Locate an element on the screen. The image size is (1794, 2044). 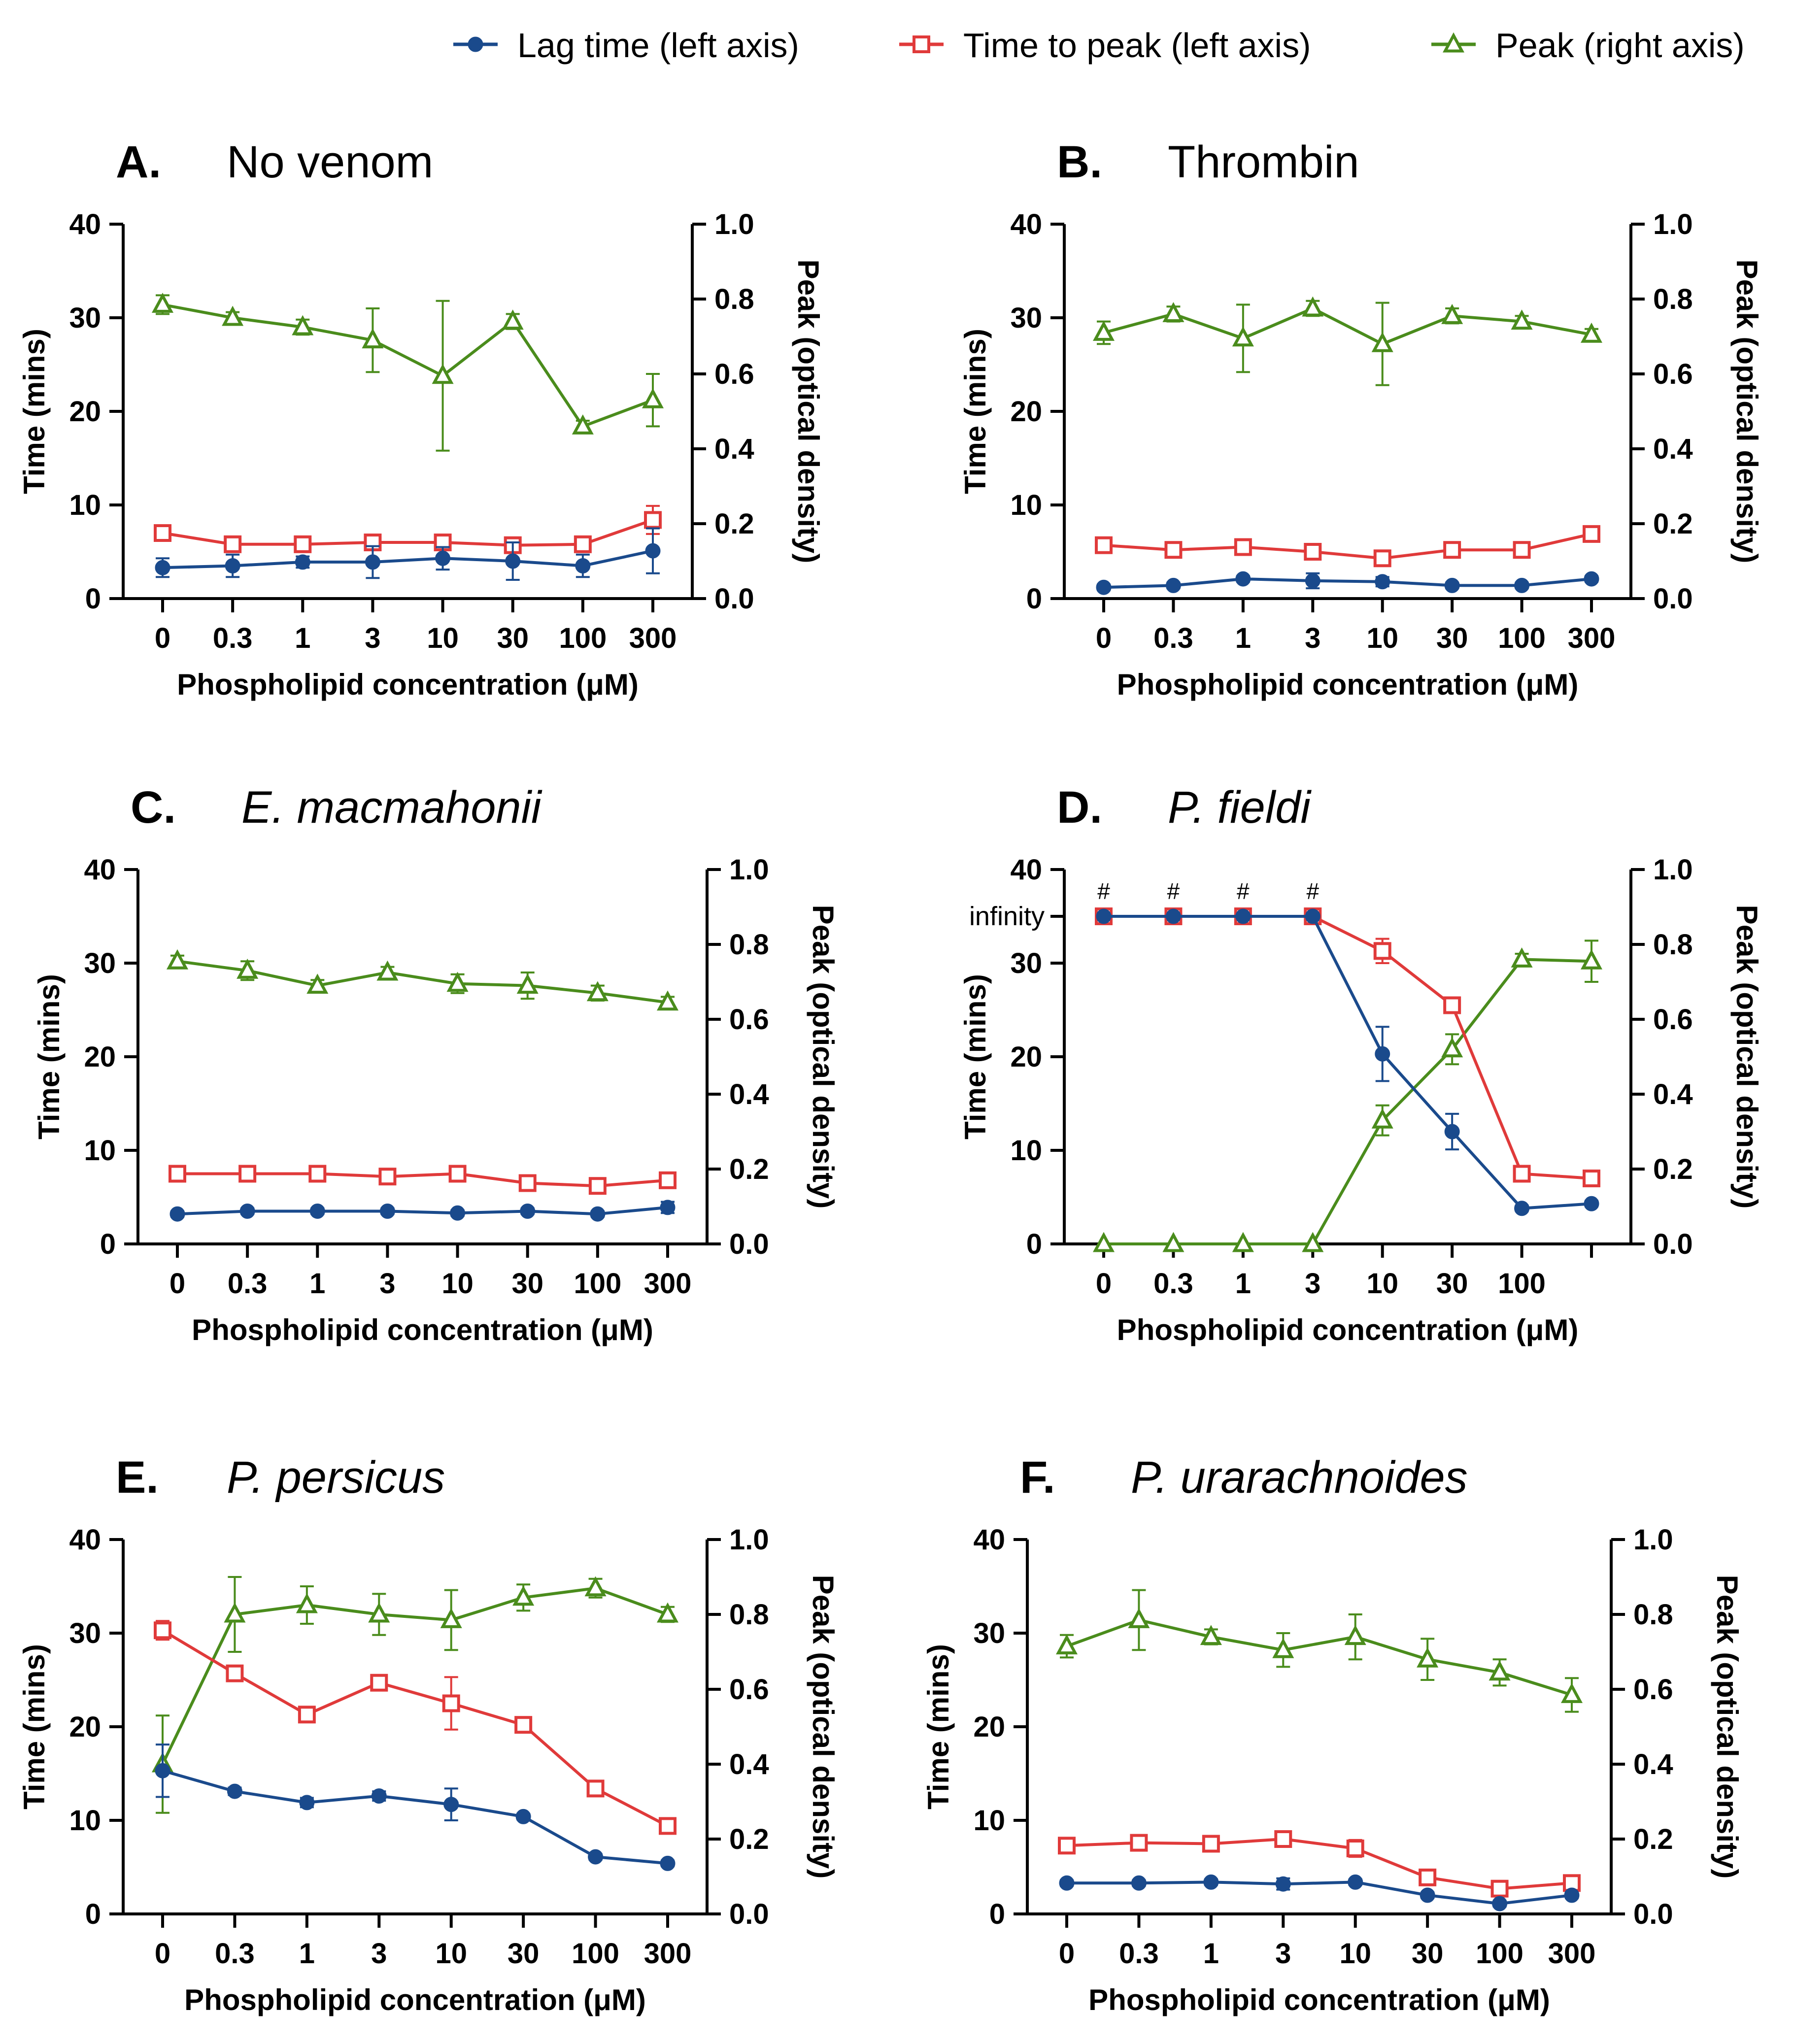
left-tick-label: 40 is located at coordinates (989, 1540).